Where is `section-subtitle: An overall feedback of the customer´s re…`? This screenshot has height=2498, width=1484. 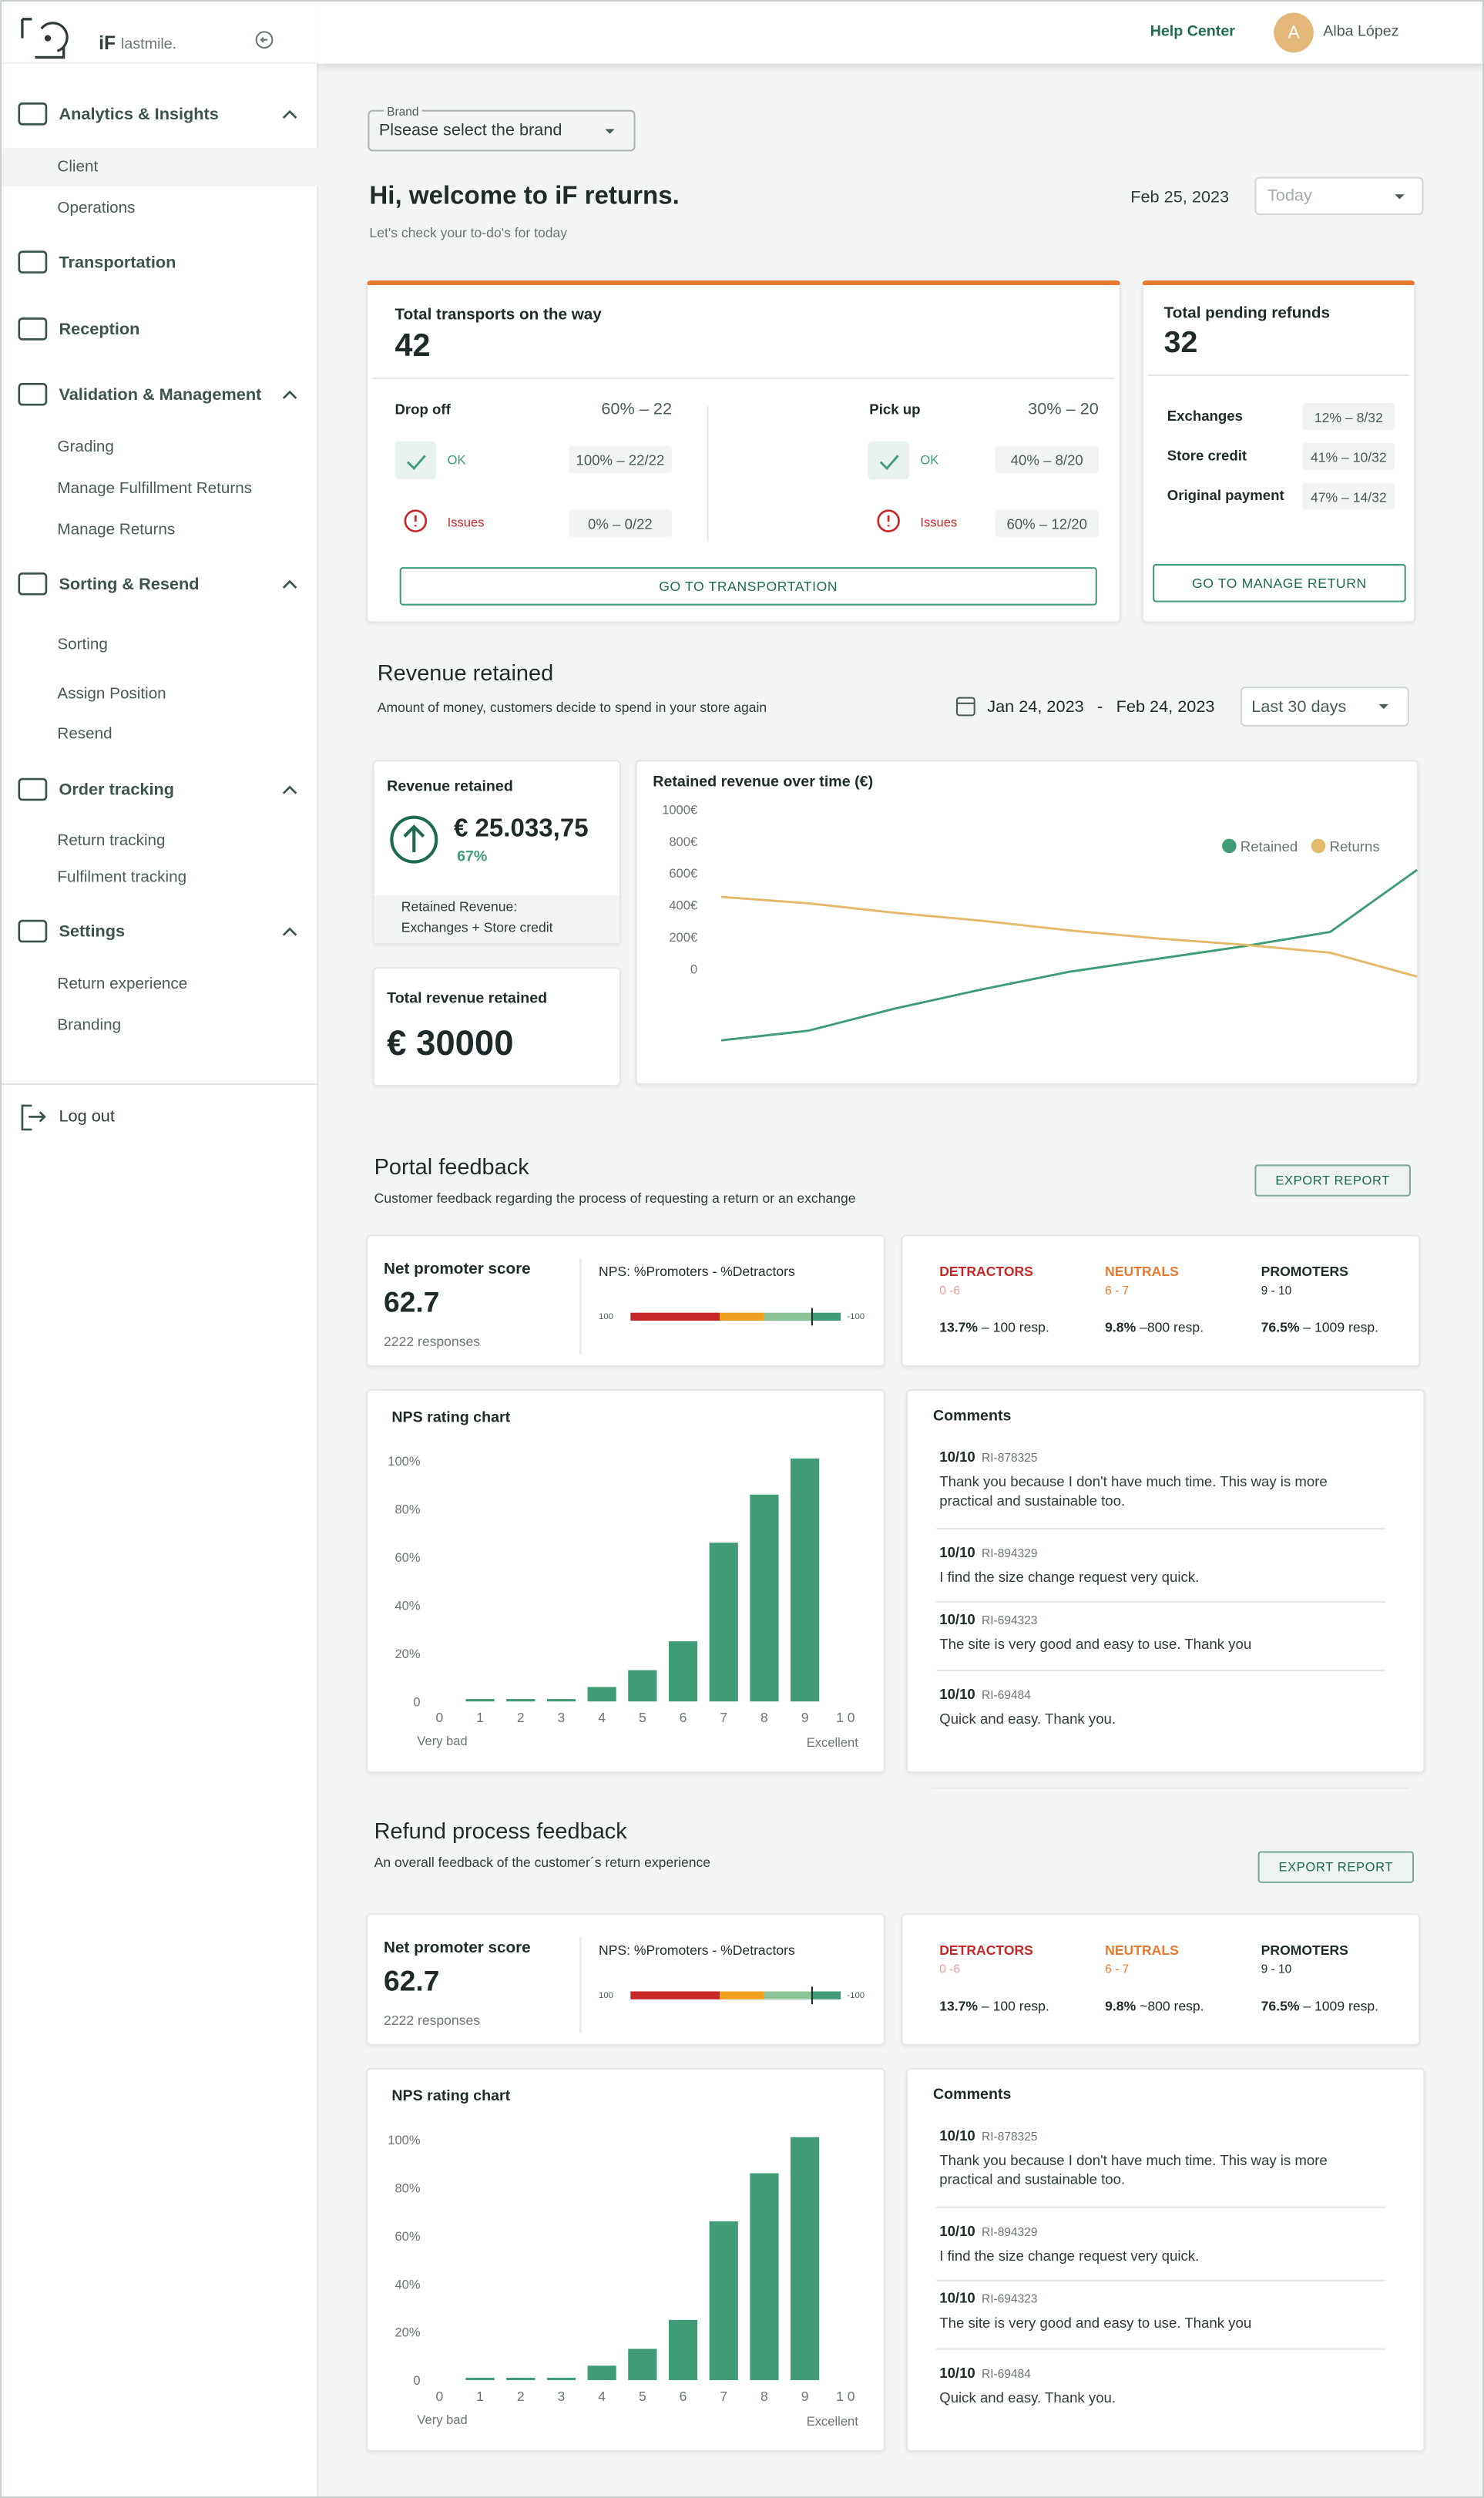 section-subtitle: An overall feedback of the customer´s re… is located at coordinates (542, 1863).